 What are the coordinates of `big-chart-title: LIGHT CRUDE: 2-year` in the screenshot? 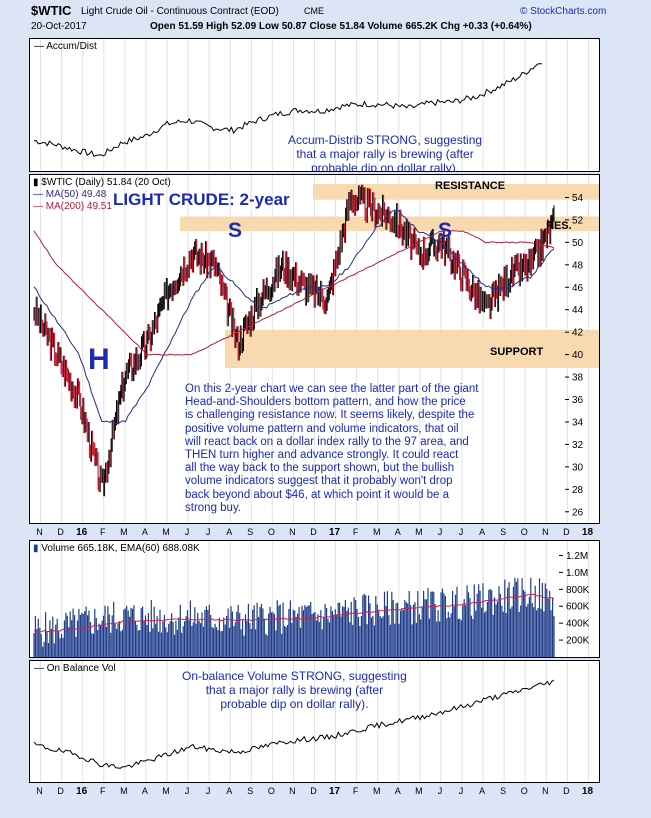 It's located at (201, 199).